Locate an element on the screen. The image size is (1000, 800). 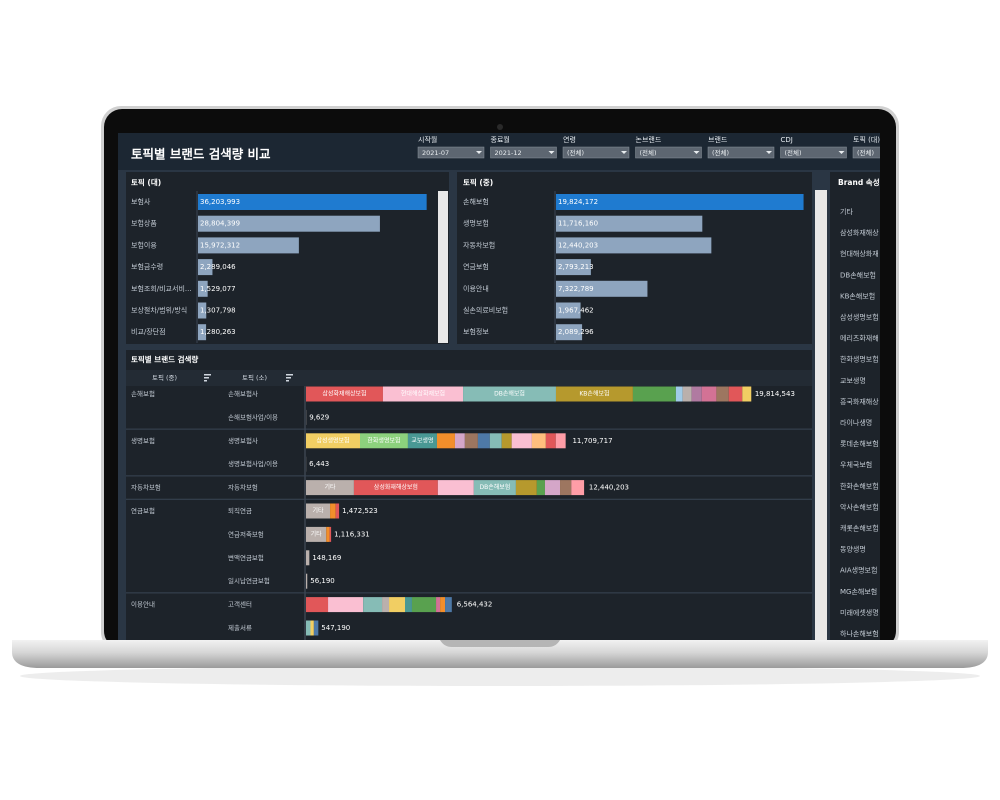
brand-item: 삼성화재해상 is located at coordinates (859, 232).